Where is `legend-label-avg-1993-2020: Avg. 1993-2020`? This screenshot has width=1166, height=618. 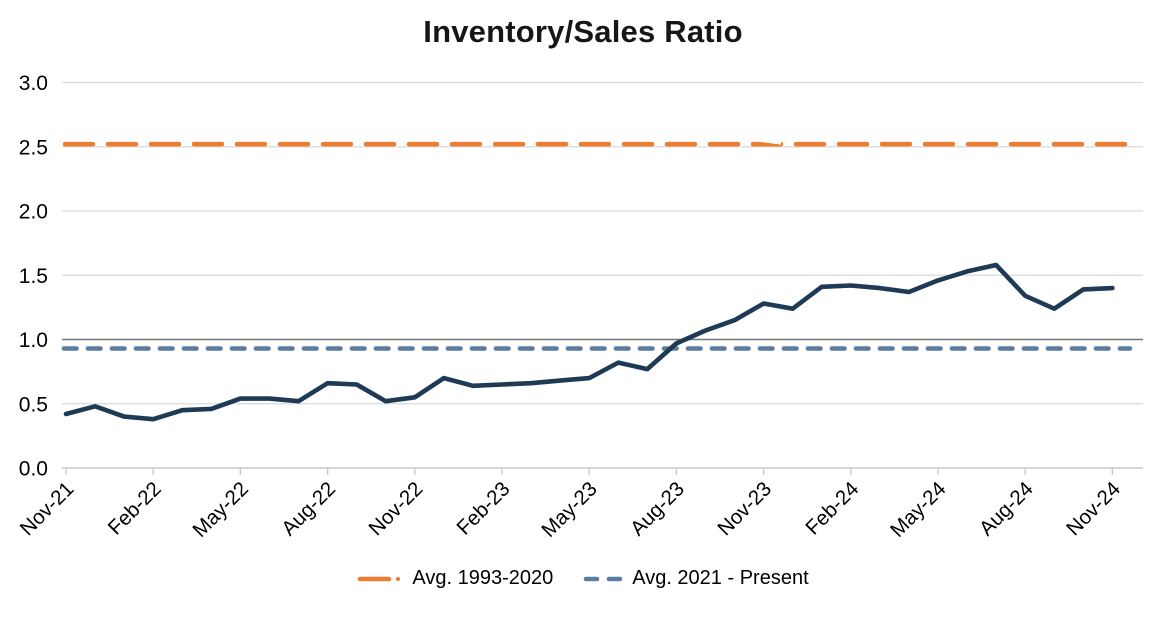 legend-label-avg-1993-2020: Avg. 1993-2020 is located at coordinates (483, 578).